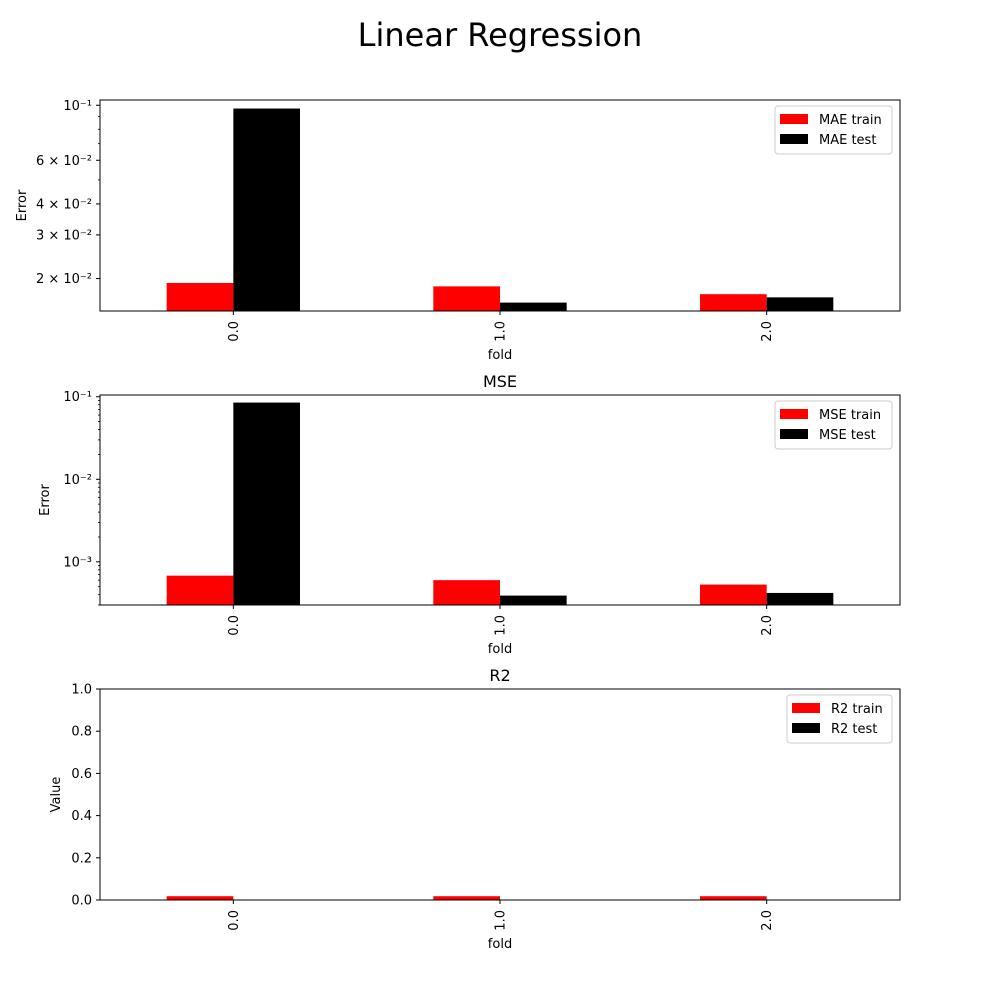  What do you see at coordinates (854, 729) in the screenshot?
I see `legend-label: R2 test` at bounding box center [854, 729].